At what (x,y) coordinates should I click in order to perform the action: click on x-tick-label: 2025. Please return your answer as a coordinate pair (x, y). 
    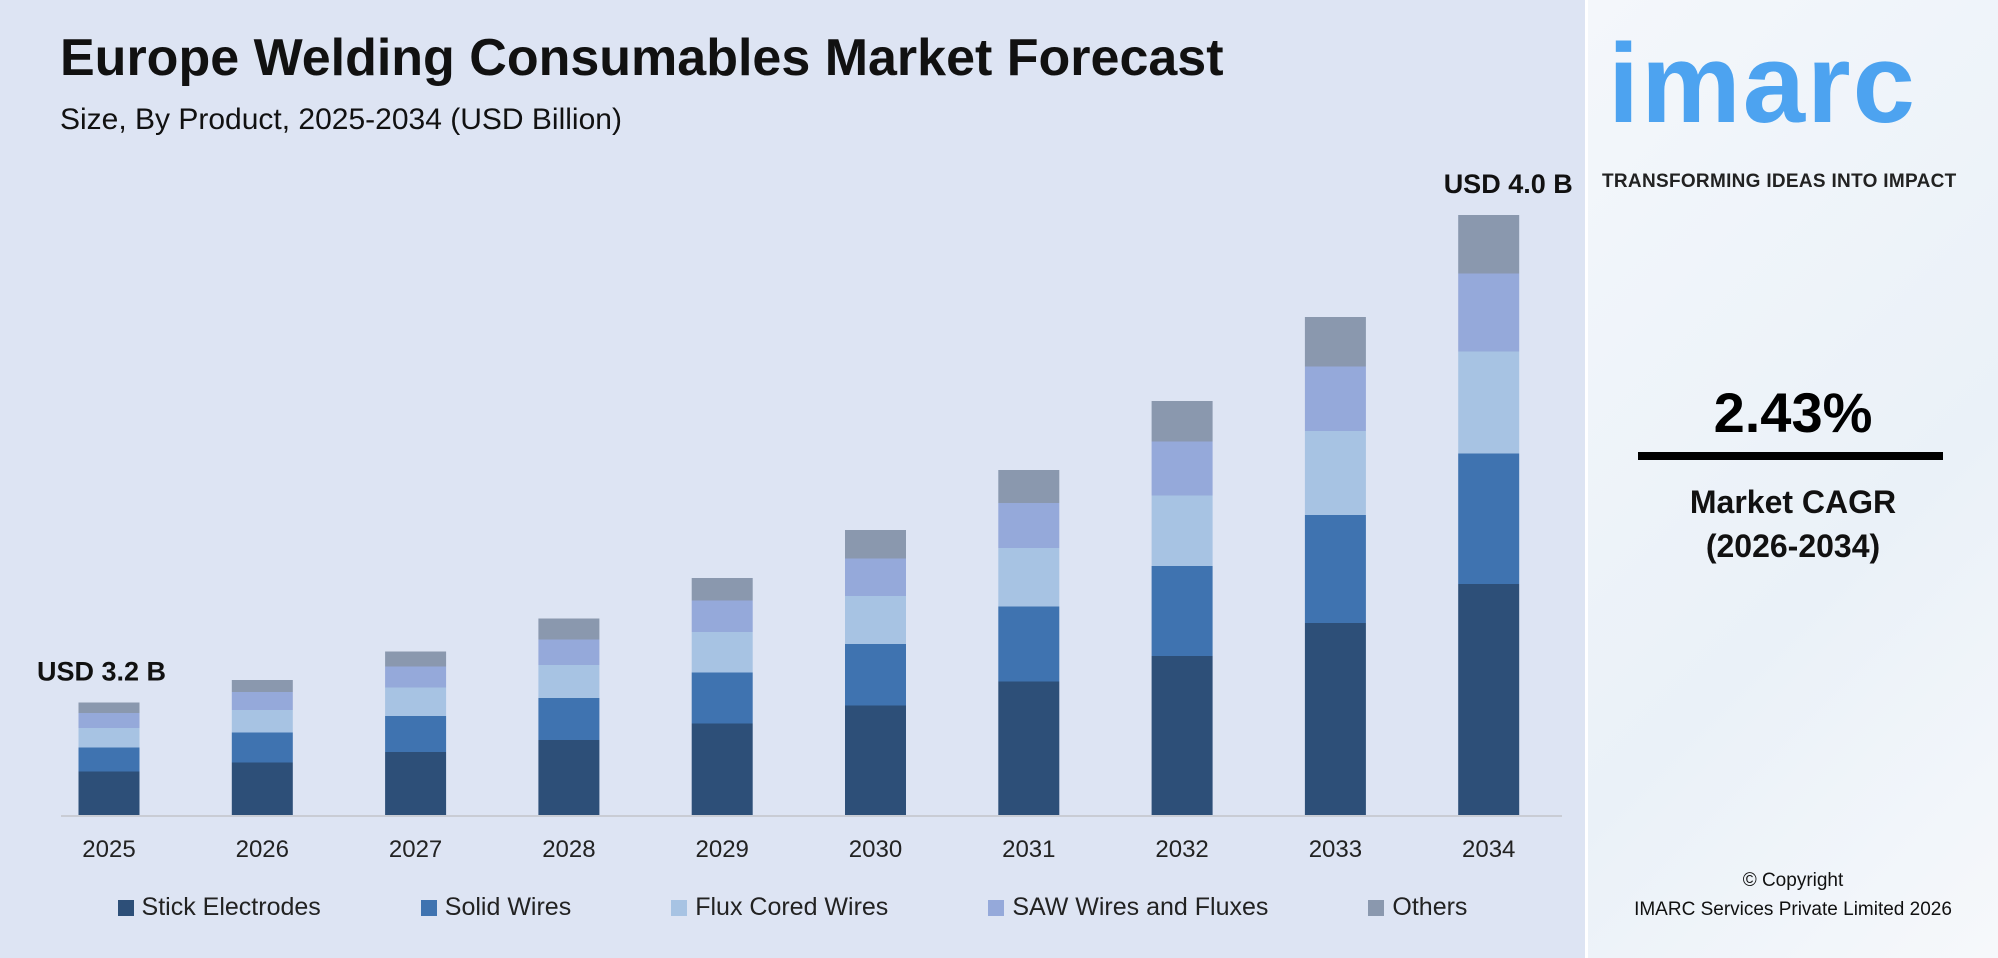
    Looking at the image, I should click on (108, 849).